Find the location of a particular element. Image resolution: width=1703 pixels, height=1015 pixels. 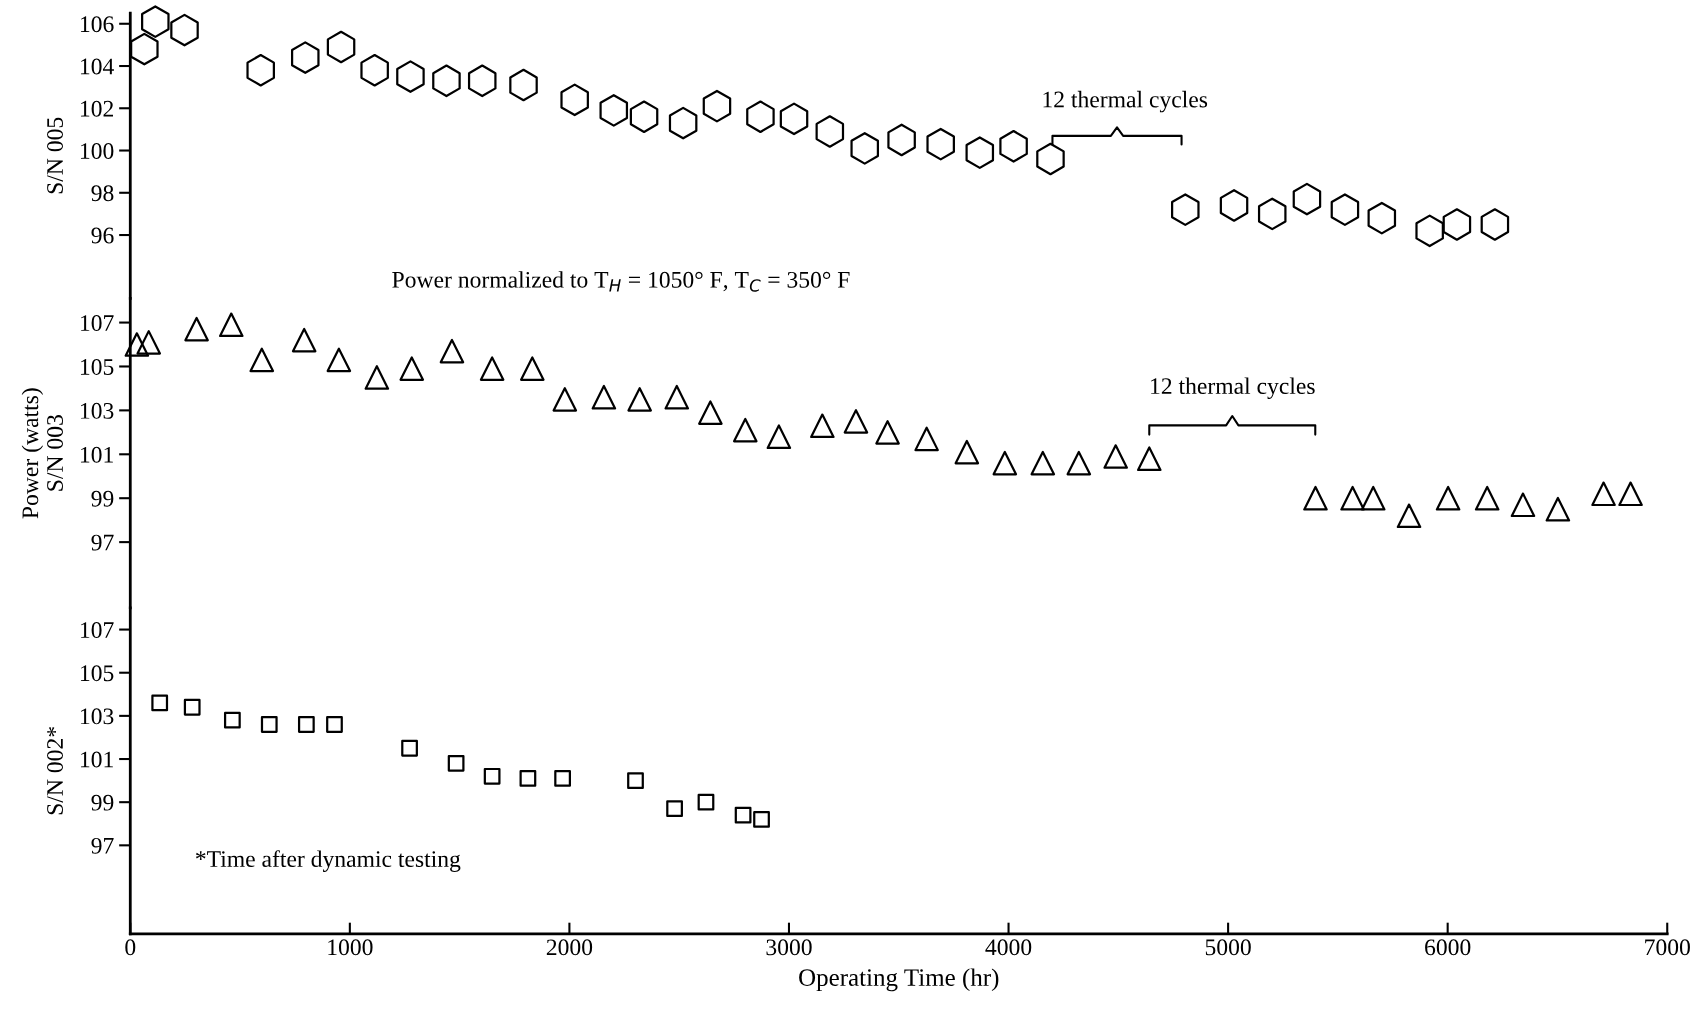

x-tick-label: 5000 is located at coordinates (1228, 947).